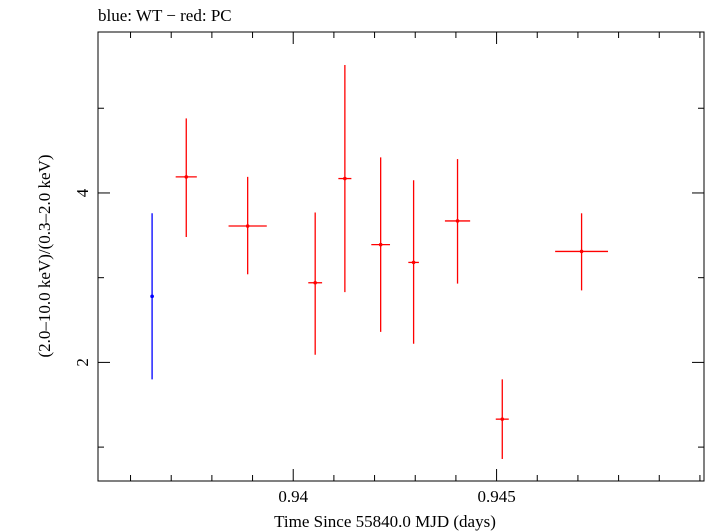  What do you see at coordinates (385, 521) in the screenshot?
I see `x-axis-label: Time Since 55840.0 MJD (days)` at bounding box center [385, 521].